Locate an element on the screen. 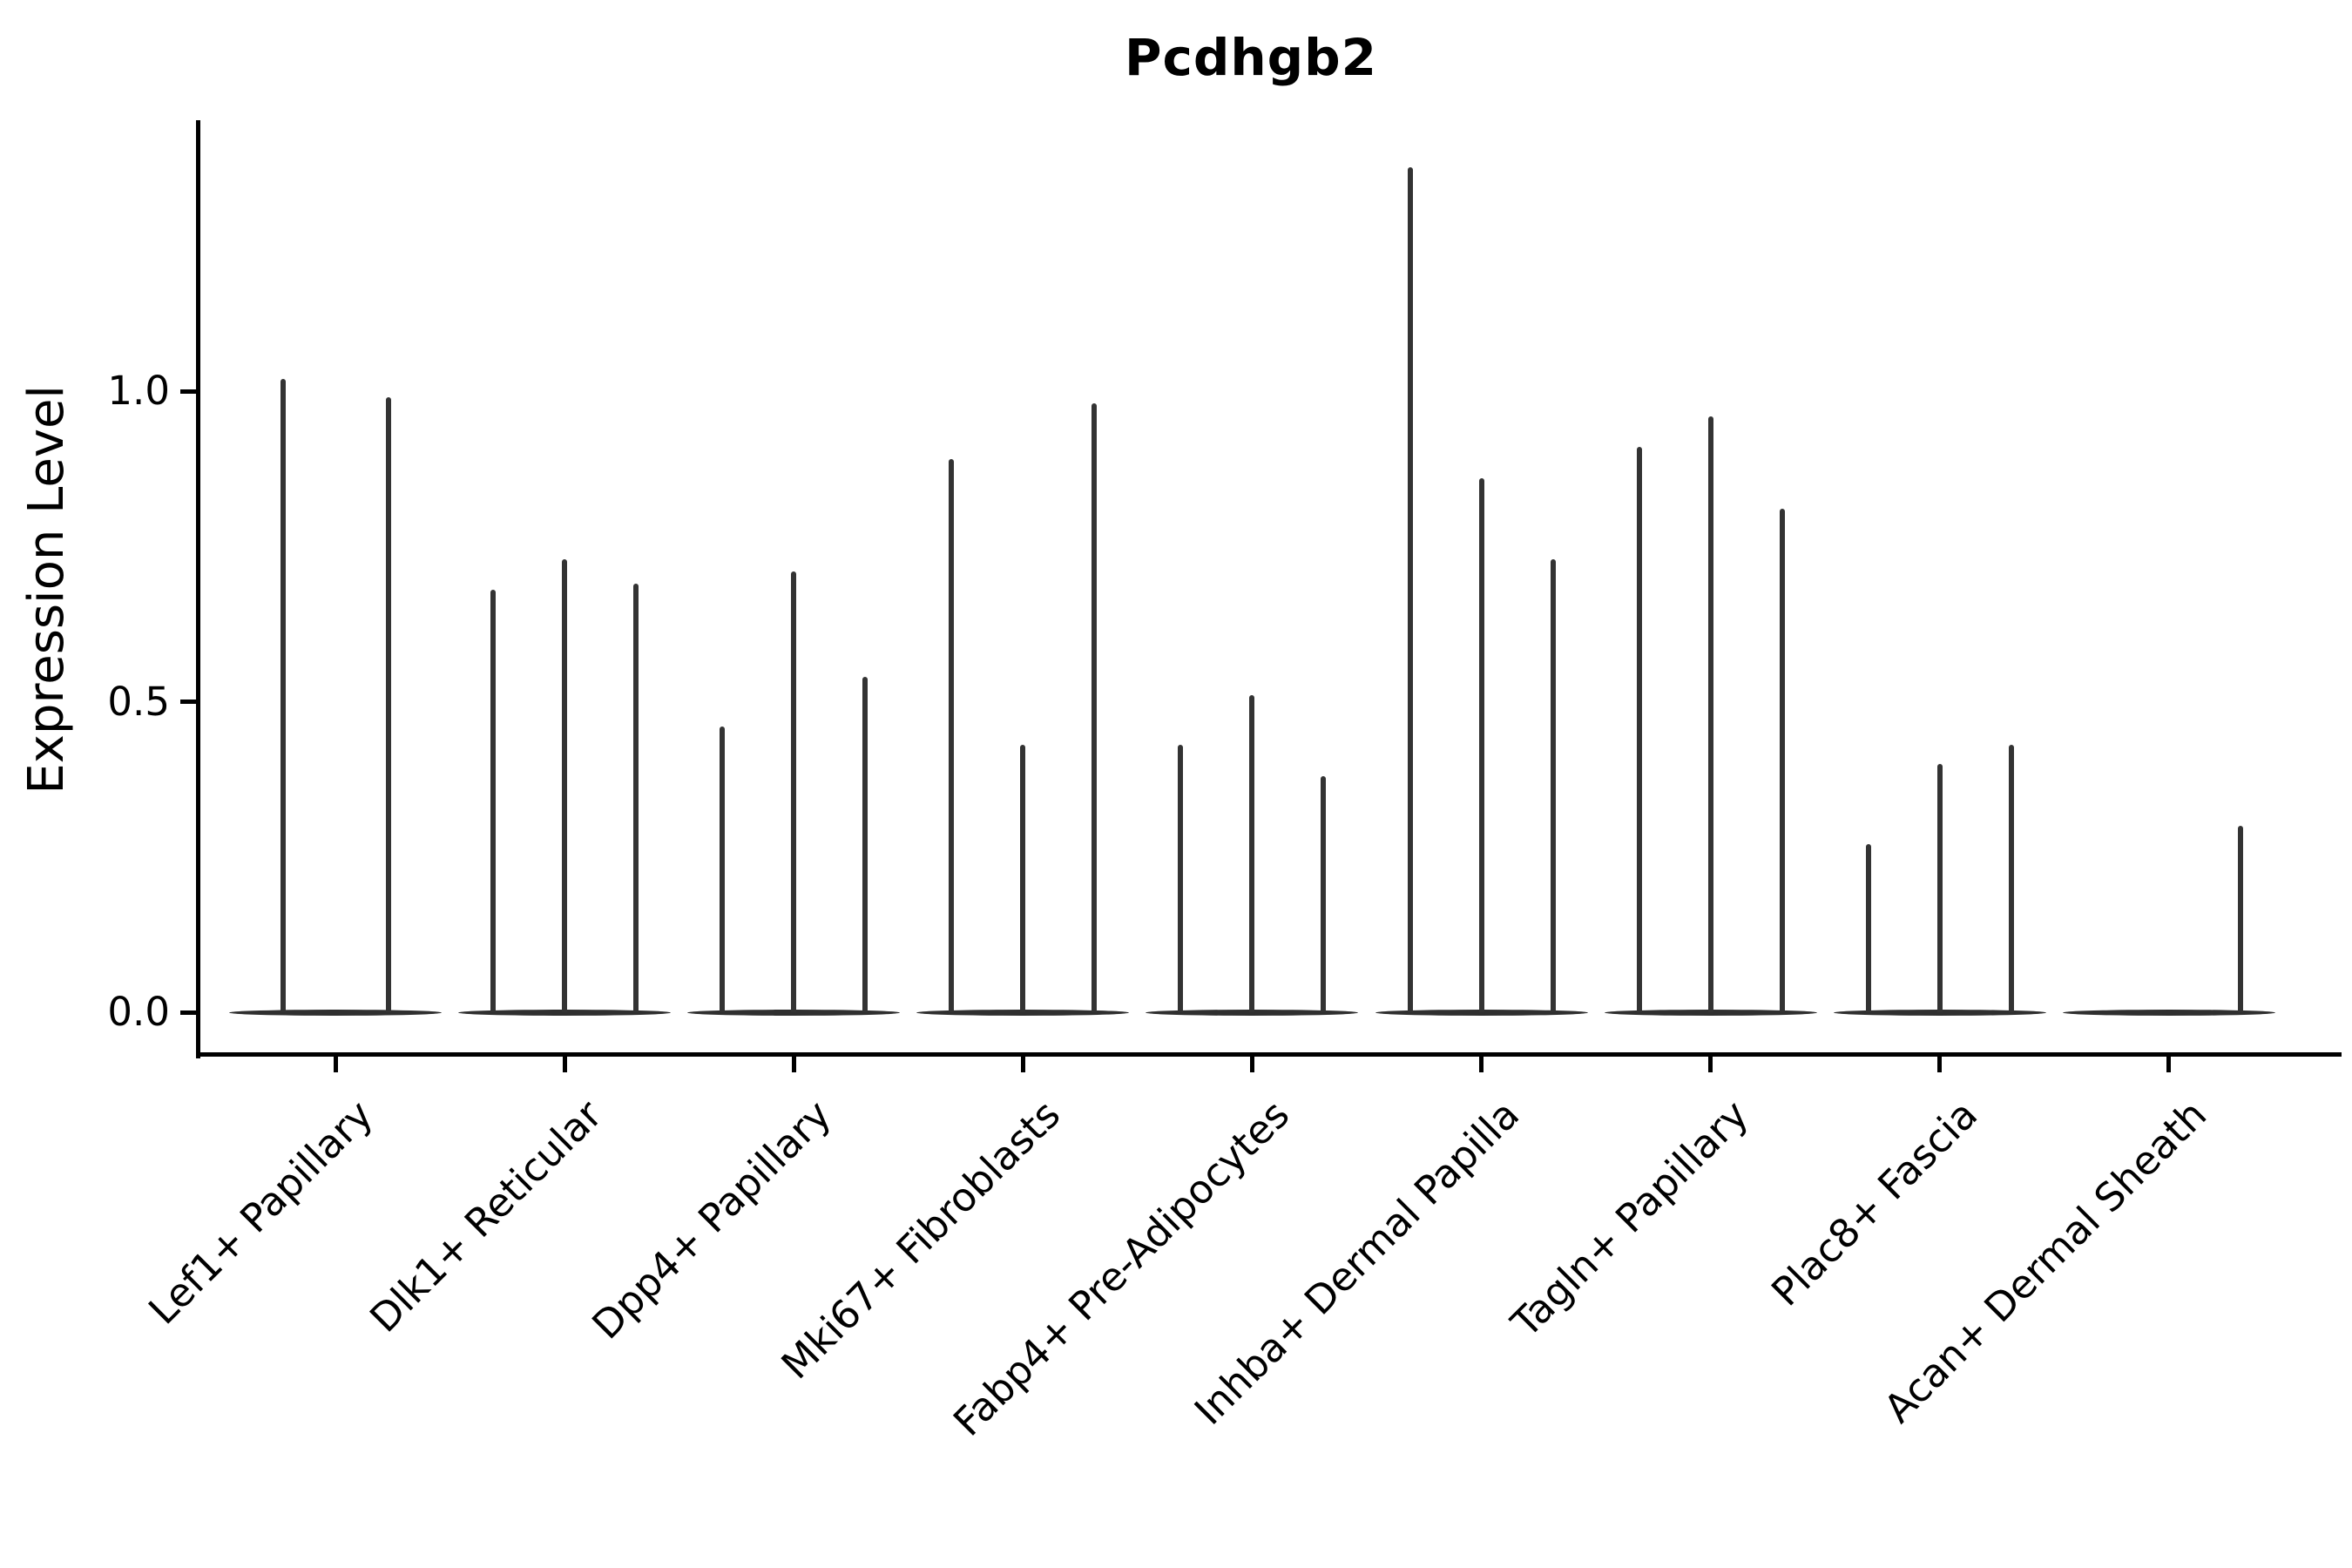 The width and height of the screenshot is (2352, 1568). x-category-label: Dpp4+ Papillary is located at coordinates (712, 1219).